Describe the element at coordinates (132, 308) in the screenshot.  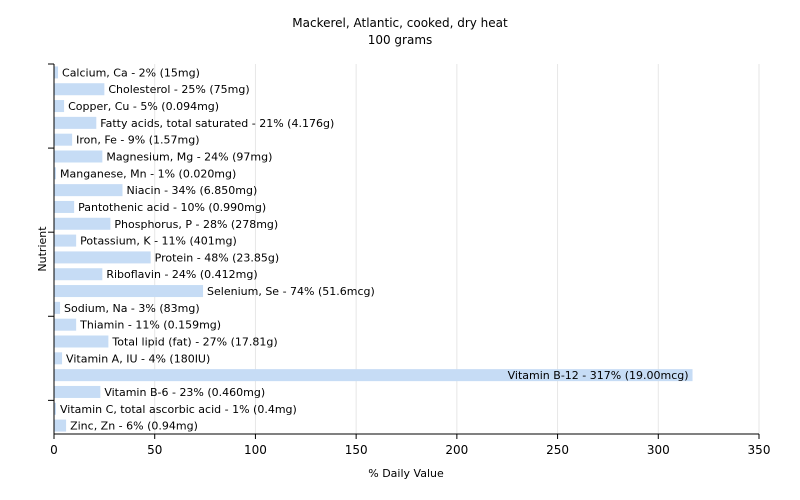
I see `bar-label: Sodium, Na - 3% (83mg)` at that location.